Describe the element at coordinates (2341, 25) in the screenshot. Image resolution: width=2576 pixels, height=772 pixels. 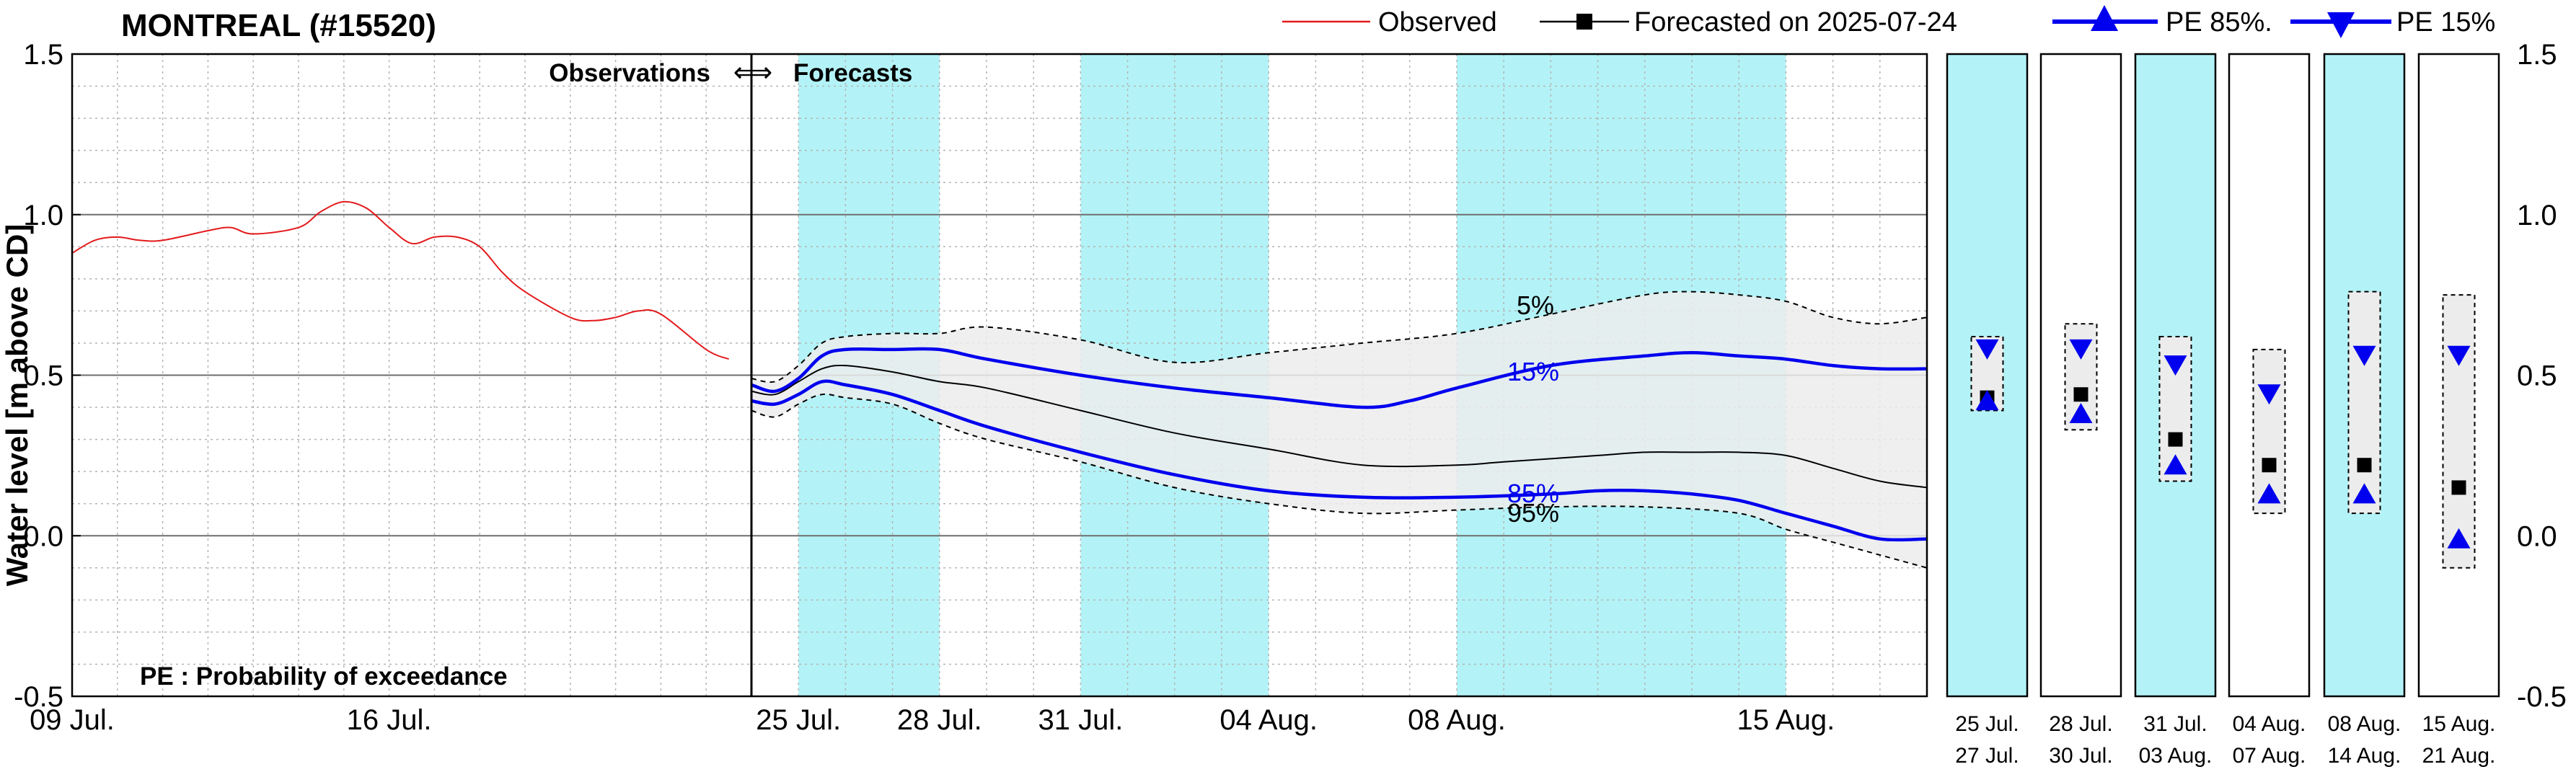
I see `legend-pe15-marker` at that location.